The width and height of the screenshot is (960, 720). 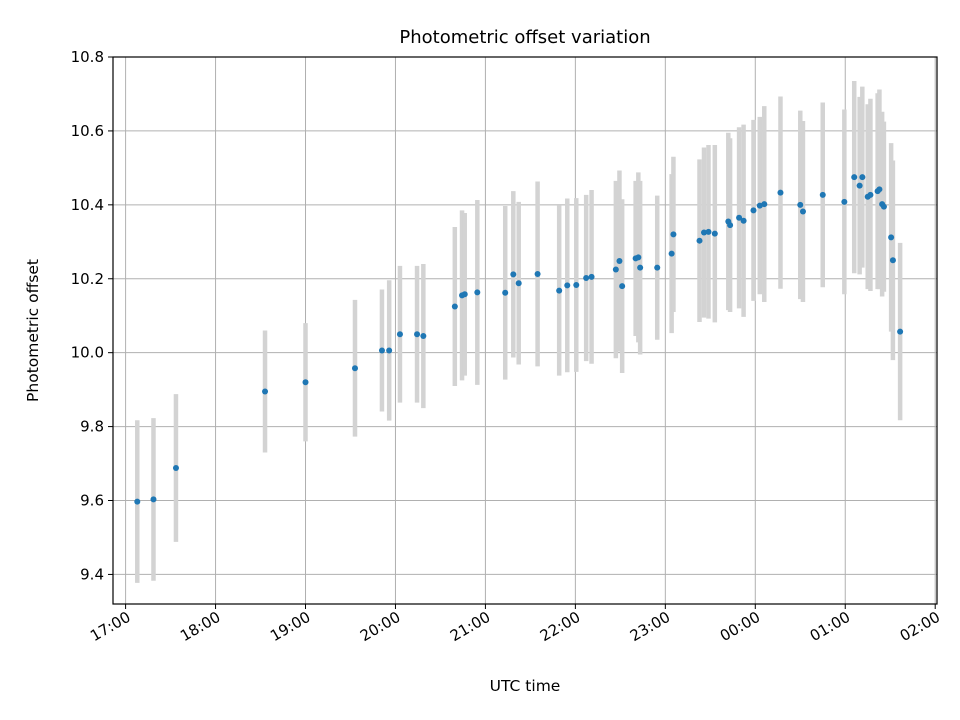 I want to click on y-axis-label: Photometric offset, so click(x=33, y=330).